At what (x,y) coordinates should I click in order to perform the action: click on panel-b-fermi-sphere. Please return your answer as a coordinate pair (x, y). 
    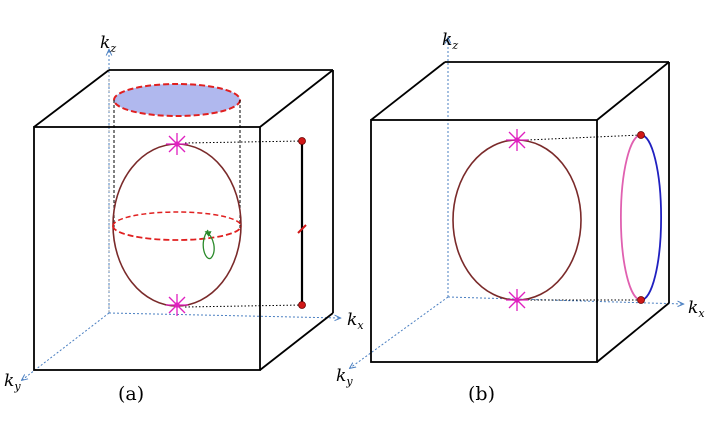
    Looking at the image, I should click on (517, 220).